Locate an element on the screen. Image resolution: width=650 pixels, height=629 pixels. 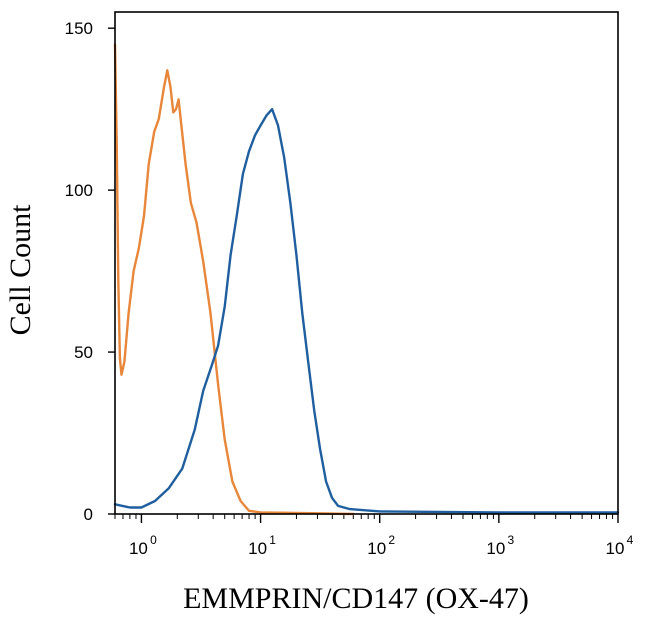
x-tick-label-exponent: 1 is located at coordinates (272, 540).